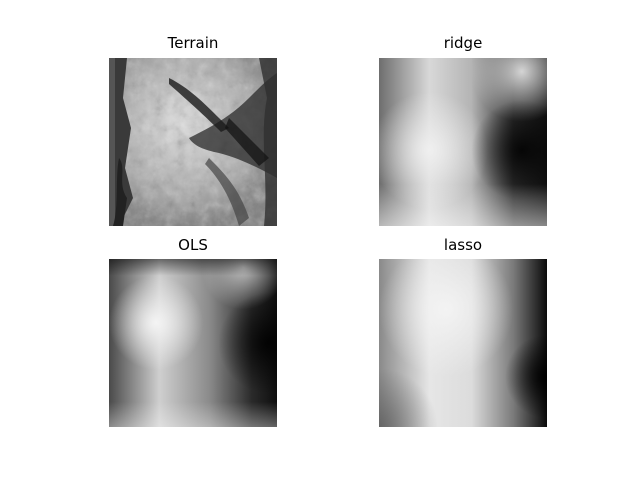  I want to click on panel-title-ols: OLS, so click(193, 245).